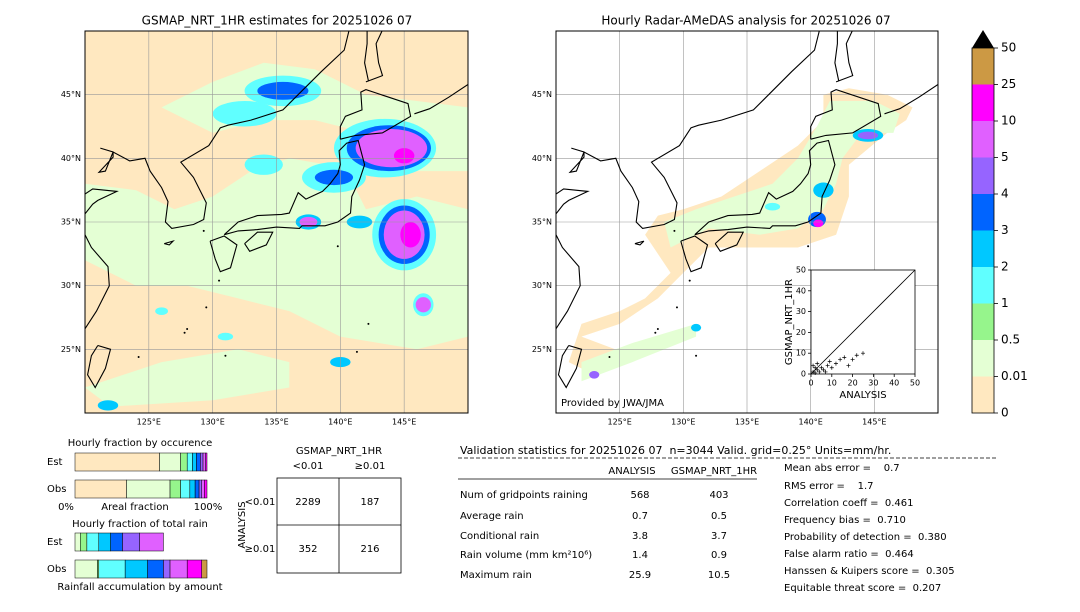 The image size is (1080, 612). I want to click on axis-right: 100%, so click(208, 507).